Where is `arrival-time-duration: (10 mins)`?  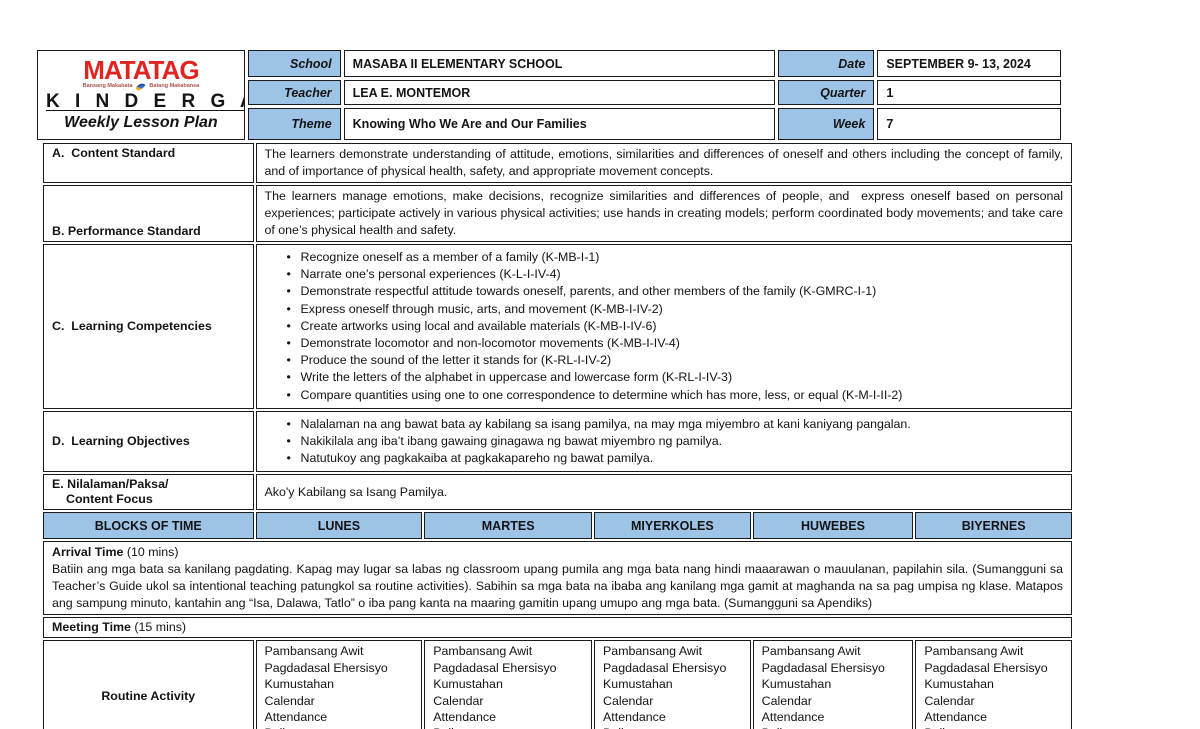
arrival-time-duration: (10 mins) is located at coordinates (151, 552).